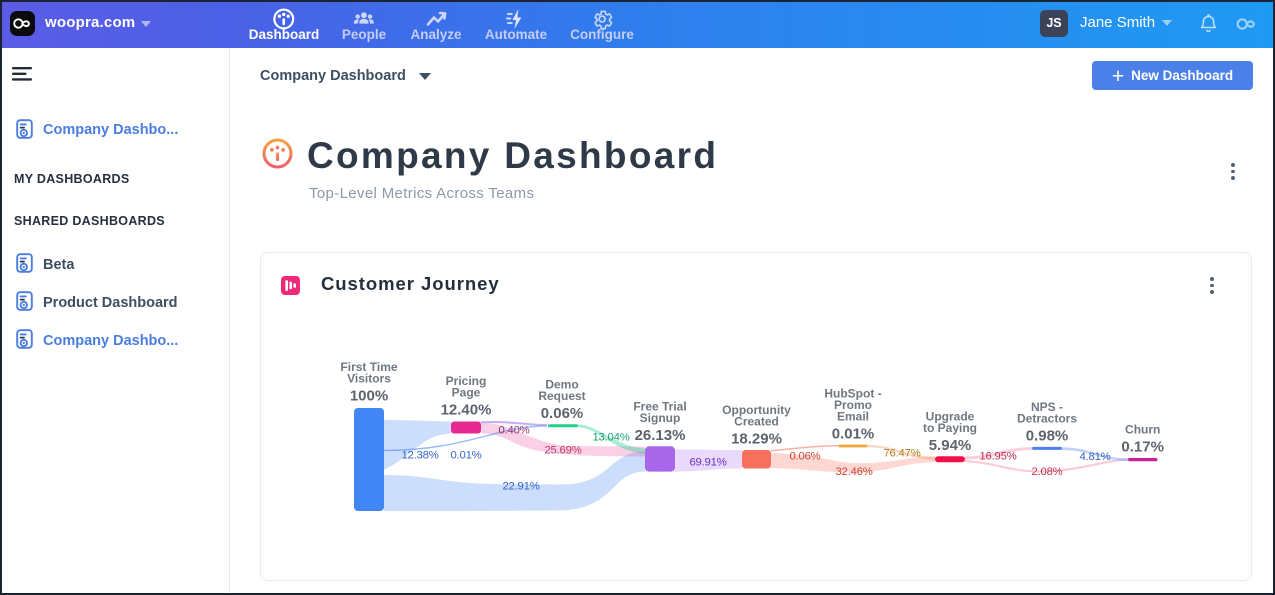  I want to click on svg-text: 0.17%, so click(1142, 447).